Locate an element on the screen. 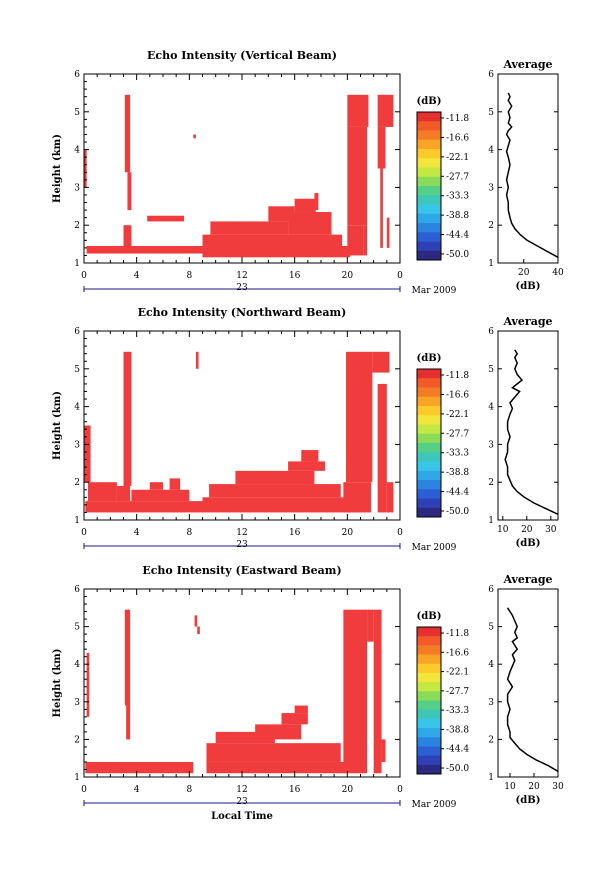 The width and height of the screenshot is (616, 875). x-tick-label: 0 is located at coordinates (400, 276).